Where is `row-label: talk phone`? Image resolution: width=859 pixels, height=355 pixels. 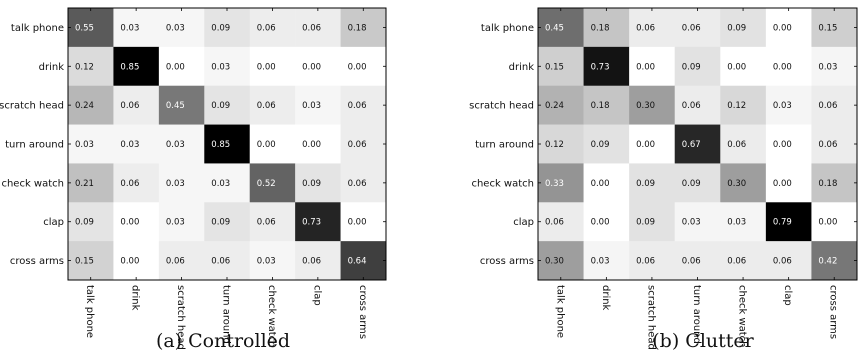
row-label: talk phone is located at coordinates (507, 28).